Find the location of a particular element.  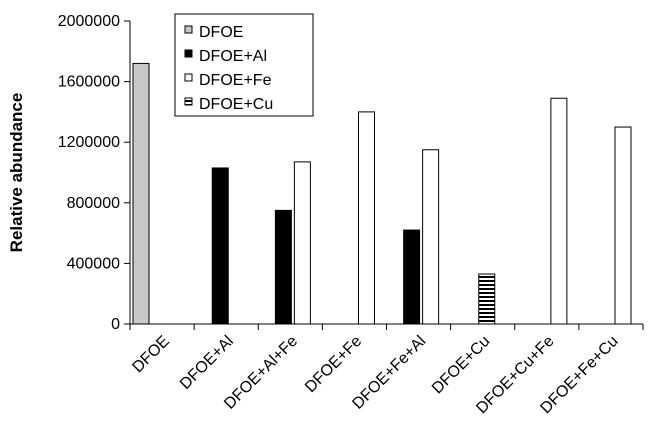

legend-entry: DFOE+Al is located at coordinates (233, 56).